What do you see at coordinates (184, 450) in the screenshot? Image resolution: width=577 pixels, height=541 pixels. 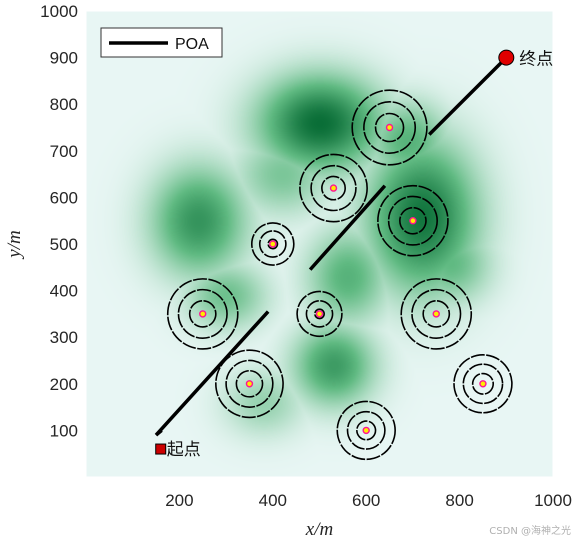 I see `start-label: 起点` at bounding box center [184, 450].